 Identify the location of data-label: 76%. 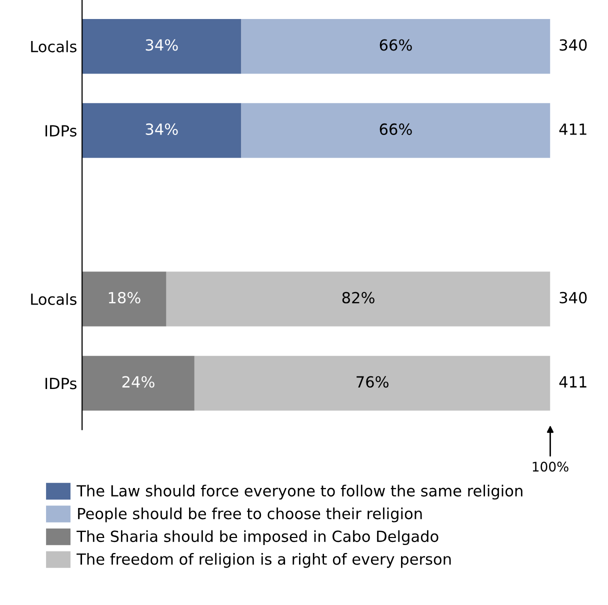
(372, 382).